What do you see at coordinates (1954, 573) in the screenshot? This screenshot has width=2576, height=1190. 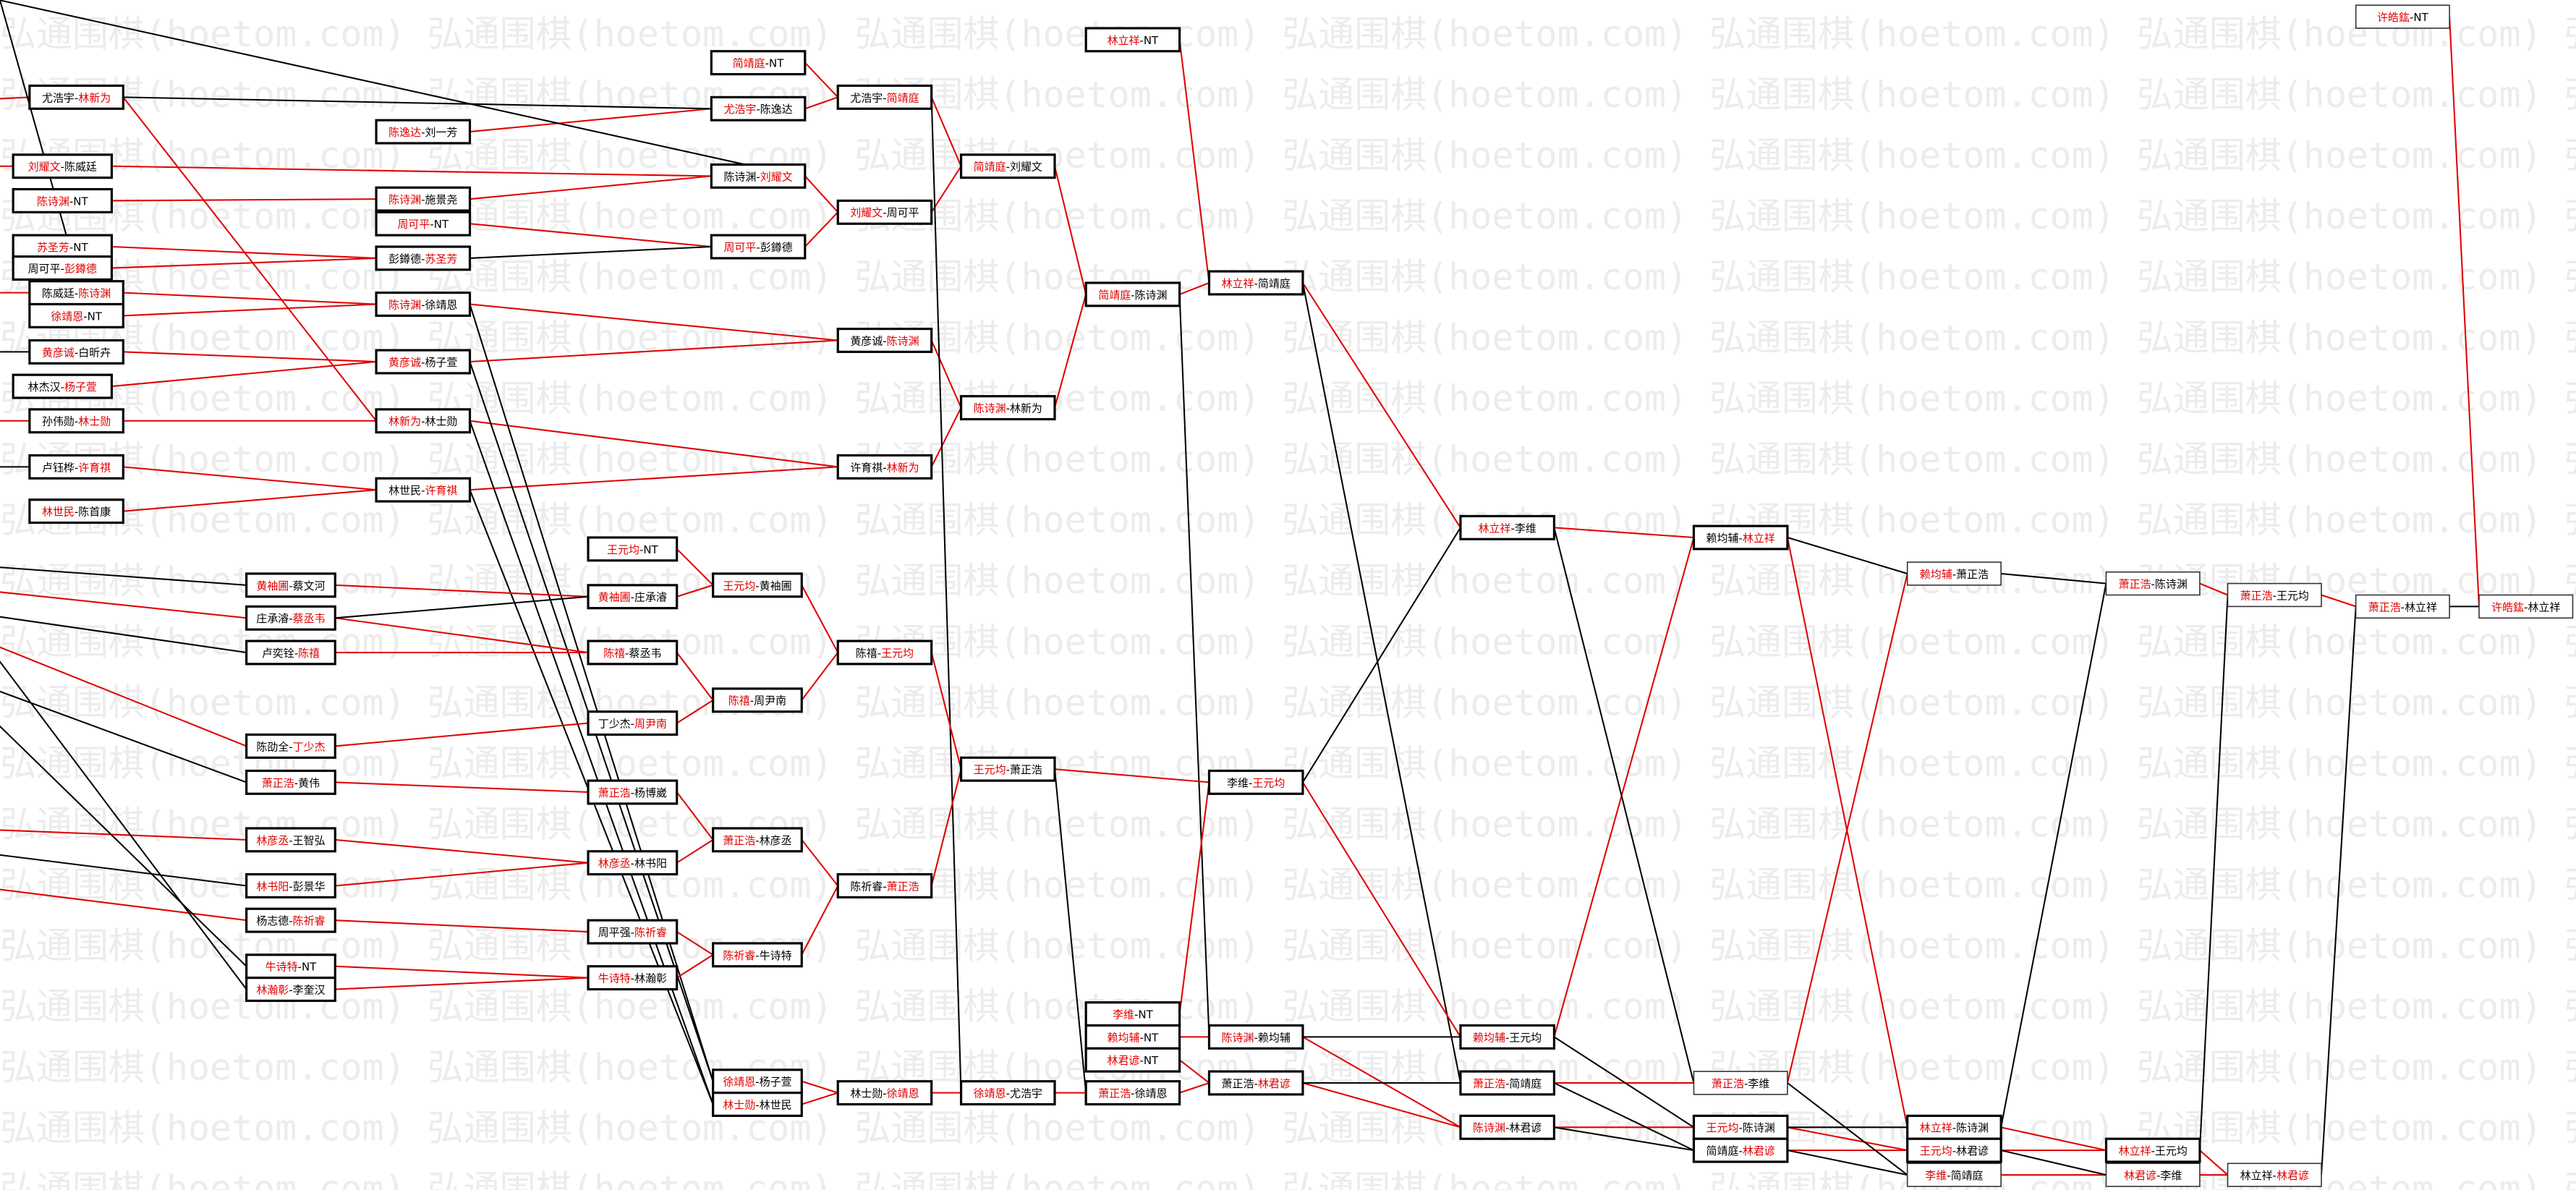 I see `match-node: 赖均辅-萧正浩` at bounding box center [1954, 573].